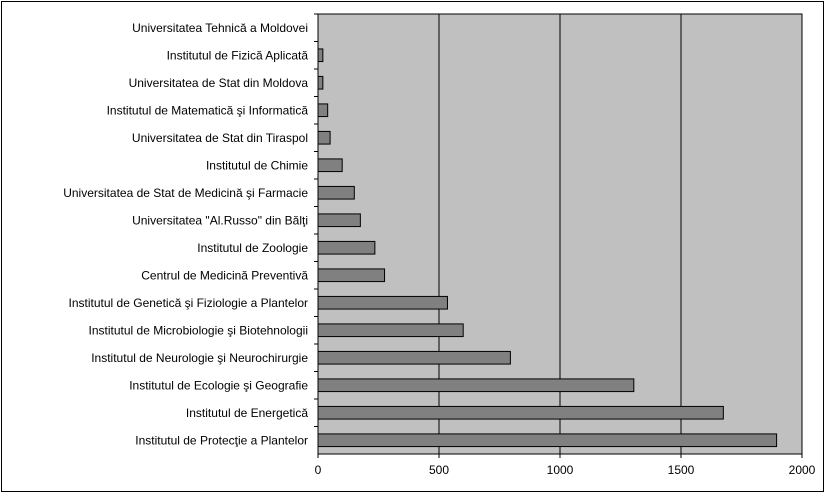 The width and height of the screenshot is (827, 495). I want to click on category-label: Centrul de Medicină Preventivă, so click(224, 275).